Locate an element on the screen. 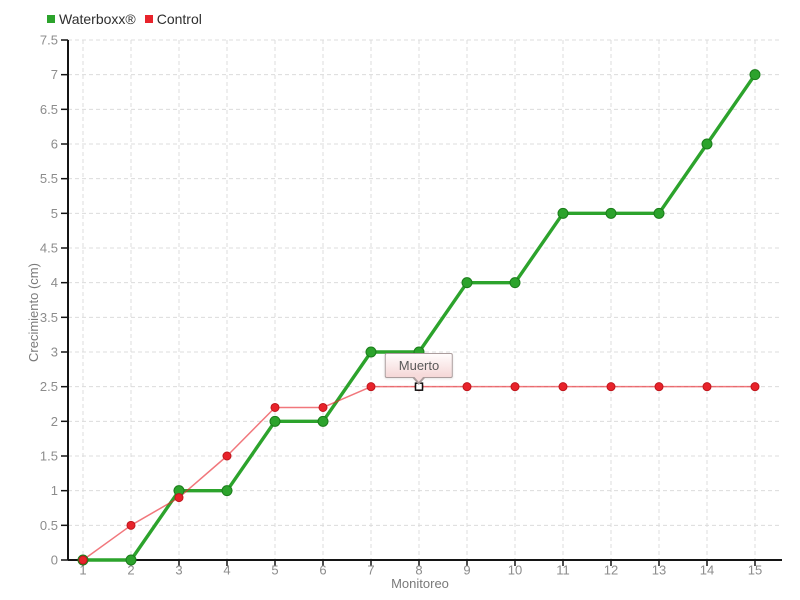  annotation-tooltip: Muerto is located at coordinates (419, 368).